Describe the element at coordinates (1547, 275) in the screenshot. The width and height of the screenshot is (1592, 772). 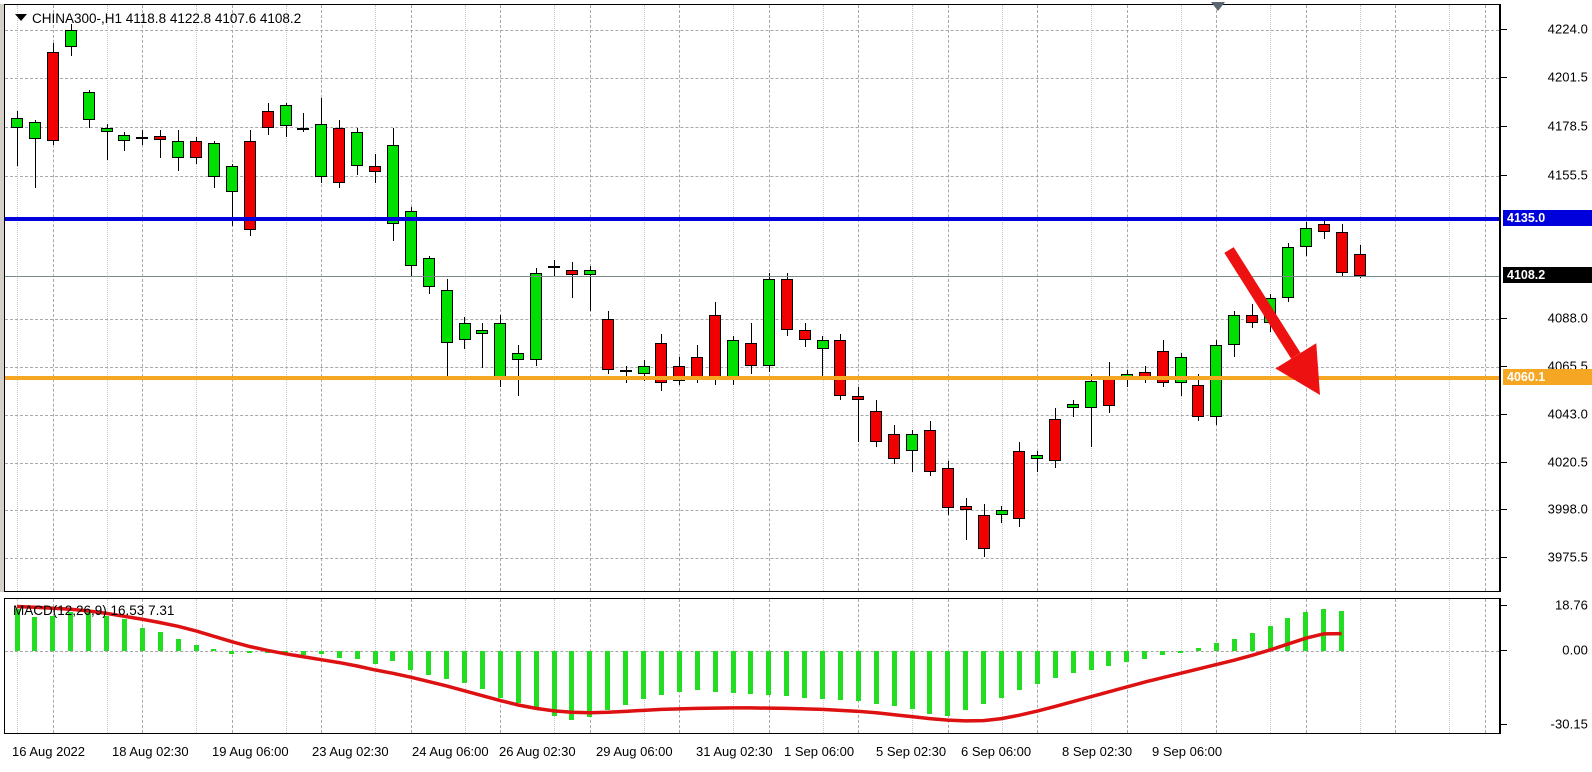
I see `price-tag-last-price: 4108.2` at that location.